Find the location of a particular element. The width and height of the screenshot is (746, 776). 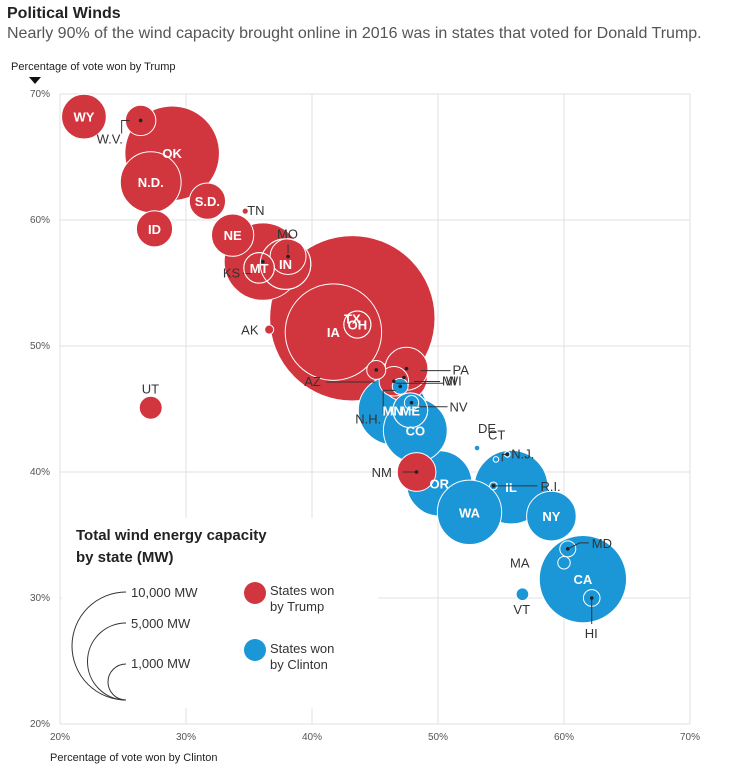

label-in: IN is located at coordinates (285, 264).